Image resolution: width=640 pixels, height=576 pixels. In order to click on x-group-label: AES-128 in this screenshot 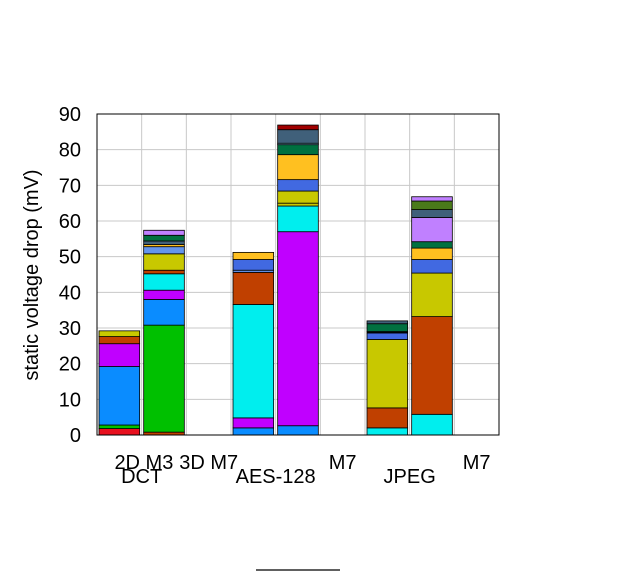, I will do `click(276, 477)`.